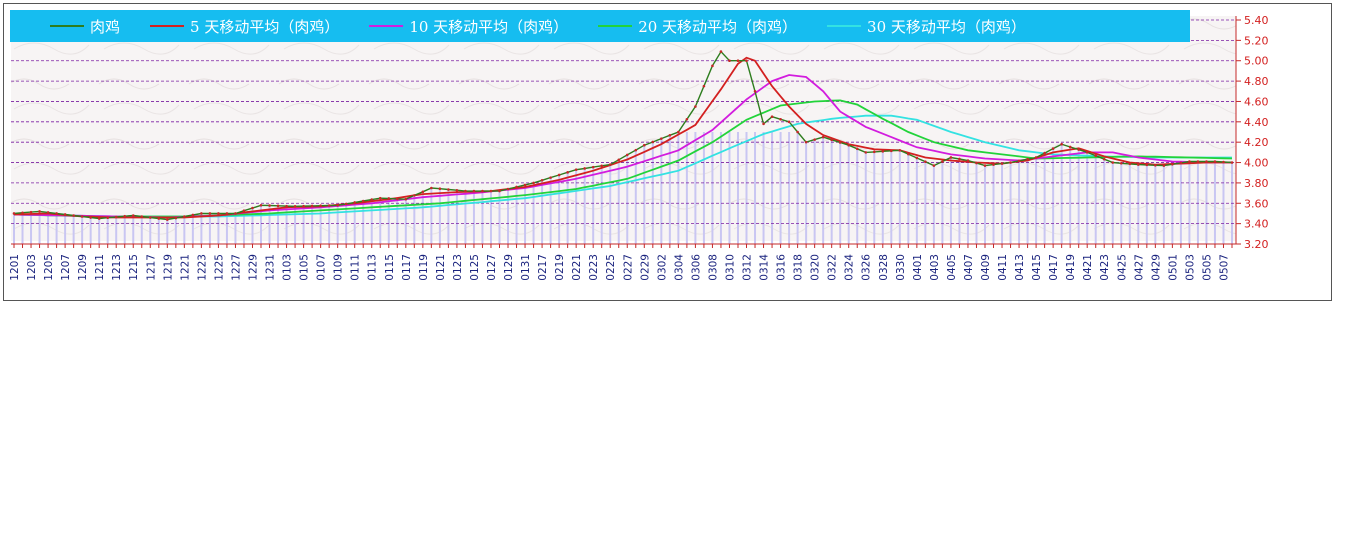 This screenshot has height=541, width=1346. Describe the element at coordinates (1139, 267) in the screenshot. I see `x-tick-label: 0427` at that location.